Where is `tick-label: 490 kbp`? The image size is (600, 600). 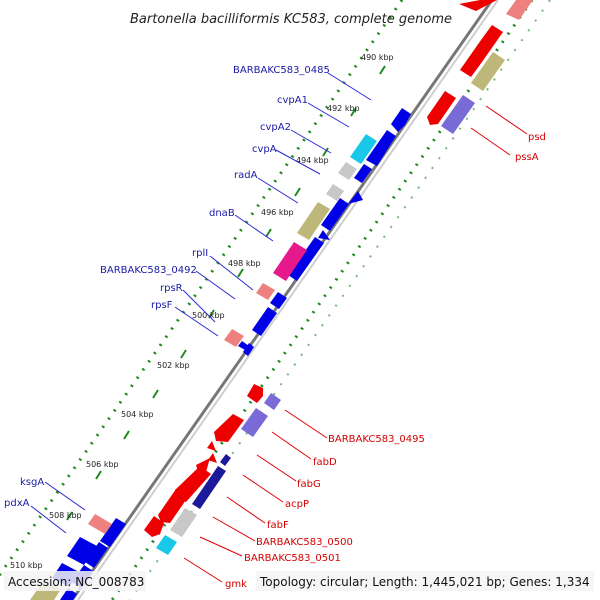
tick-label: 490 kbp is located at coordinates (377, 57).